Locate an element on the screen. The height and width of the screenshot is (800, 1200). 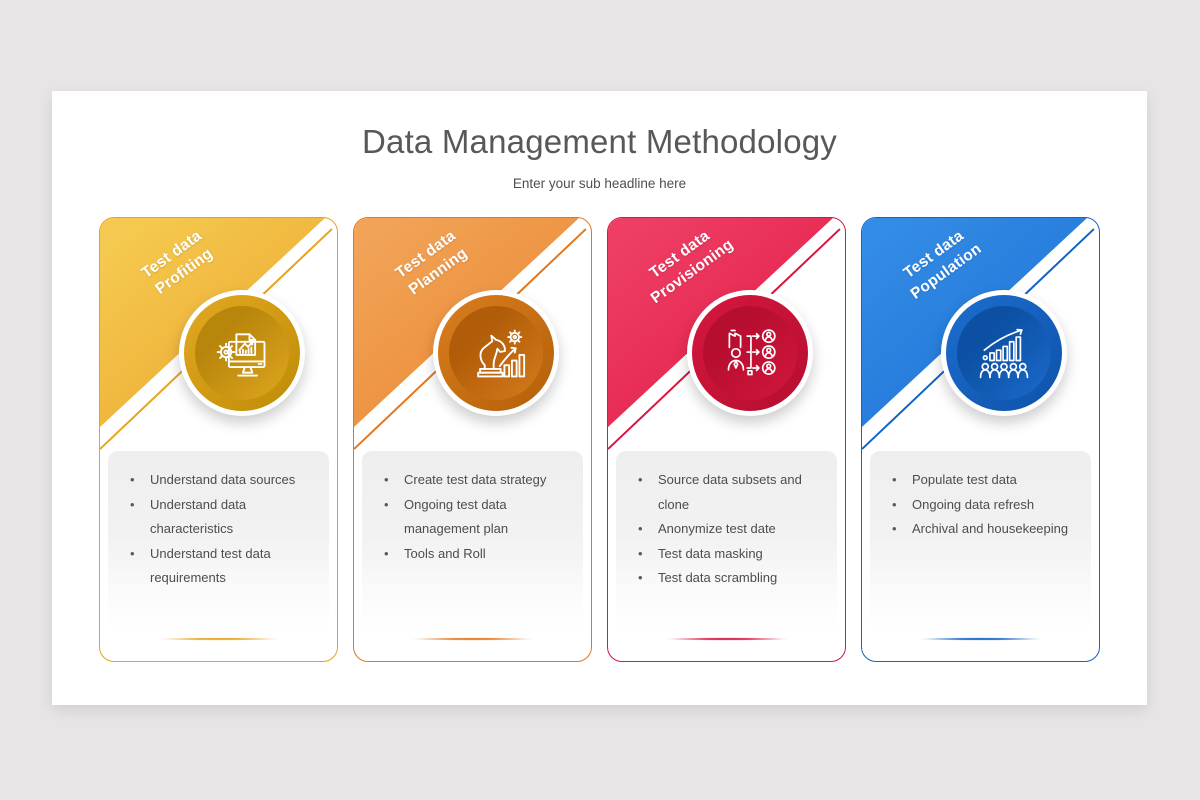
bullet-item: Tools and Roll is located at coordinates (475, 554).